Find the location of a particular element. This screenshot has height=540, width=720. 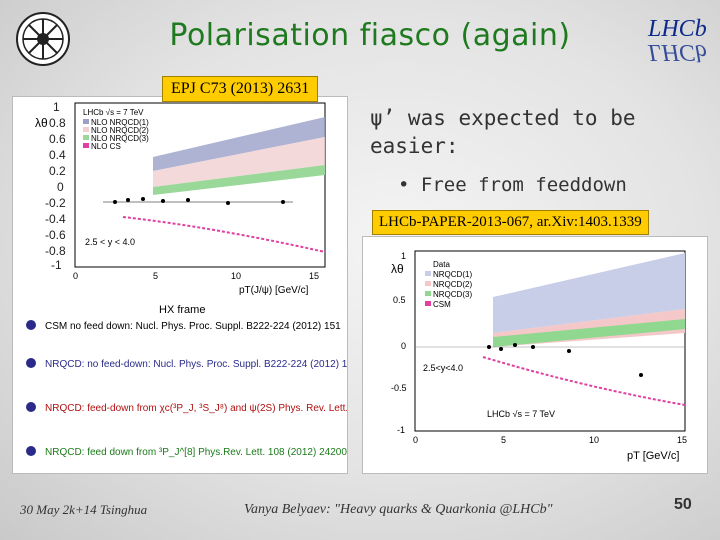

right-csm-curve is located at coordinates (584, 381).